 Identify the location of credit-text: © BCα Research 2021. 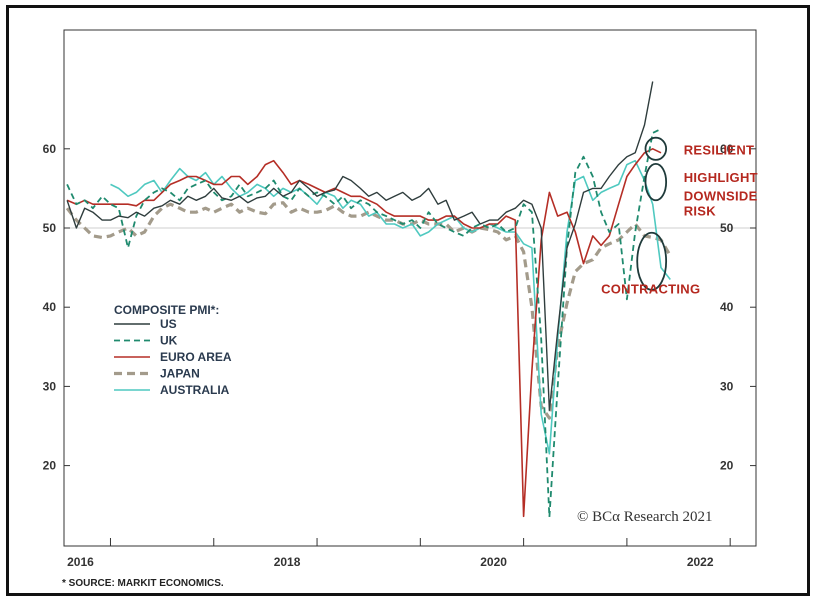
(644, 517).